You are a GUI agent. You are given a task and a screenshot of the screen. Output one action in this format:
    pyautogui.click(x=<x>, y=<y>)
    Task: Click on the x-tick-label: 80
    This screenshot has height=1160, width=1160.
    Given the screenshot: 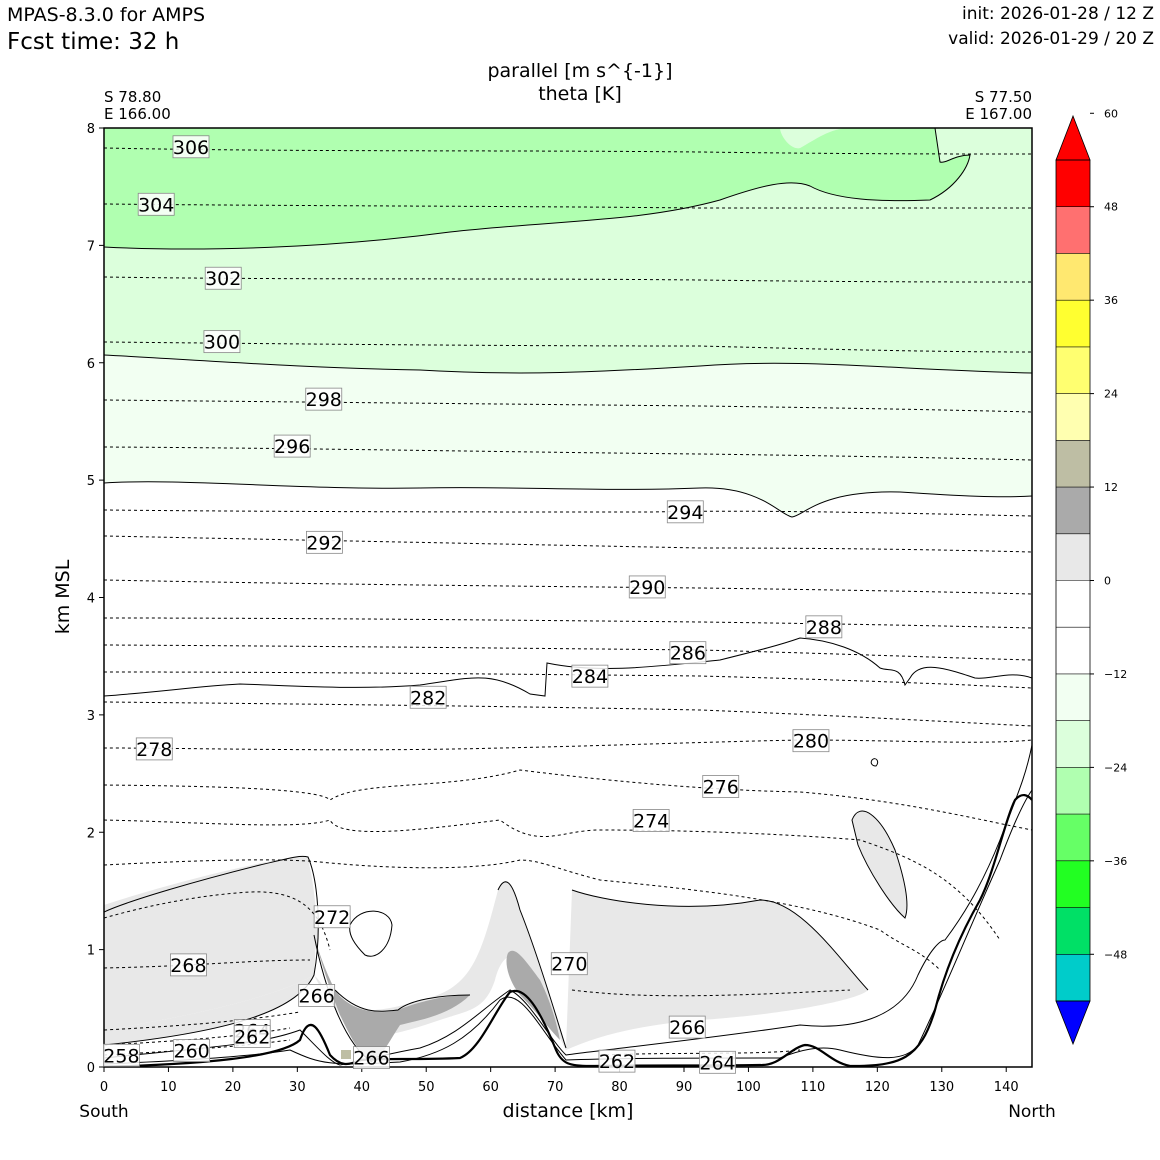 What is the action you would take?
    pyautogui.click(x=619, y=1087)
    